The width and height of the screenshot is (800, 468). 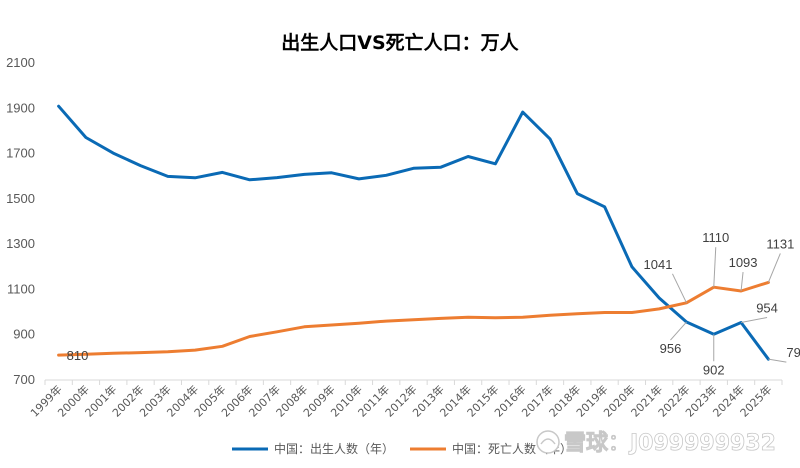 What do you see at coordinates (670, 443) in the screenshot?
I see `watermark-text: 雪球：J099999932` at bounding box center [670, 443].